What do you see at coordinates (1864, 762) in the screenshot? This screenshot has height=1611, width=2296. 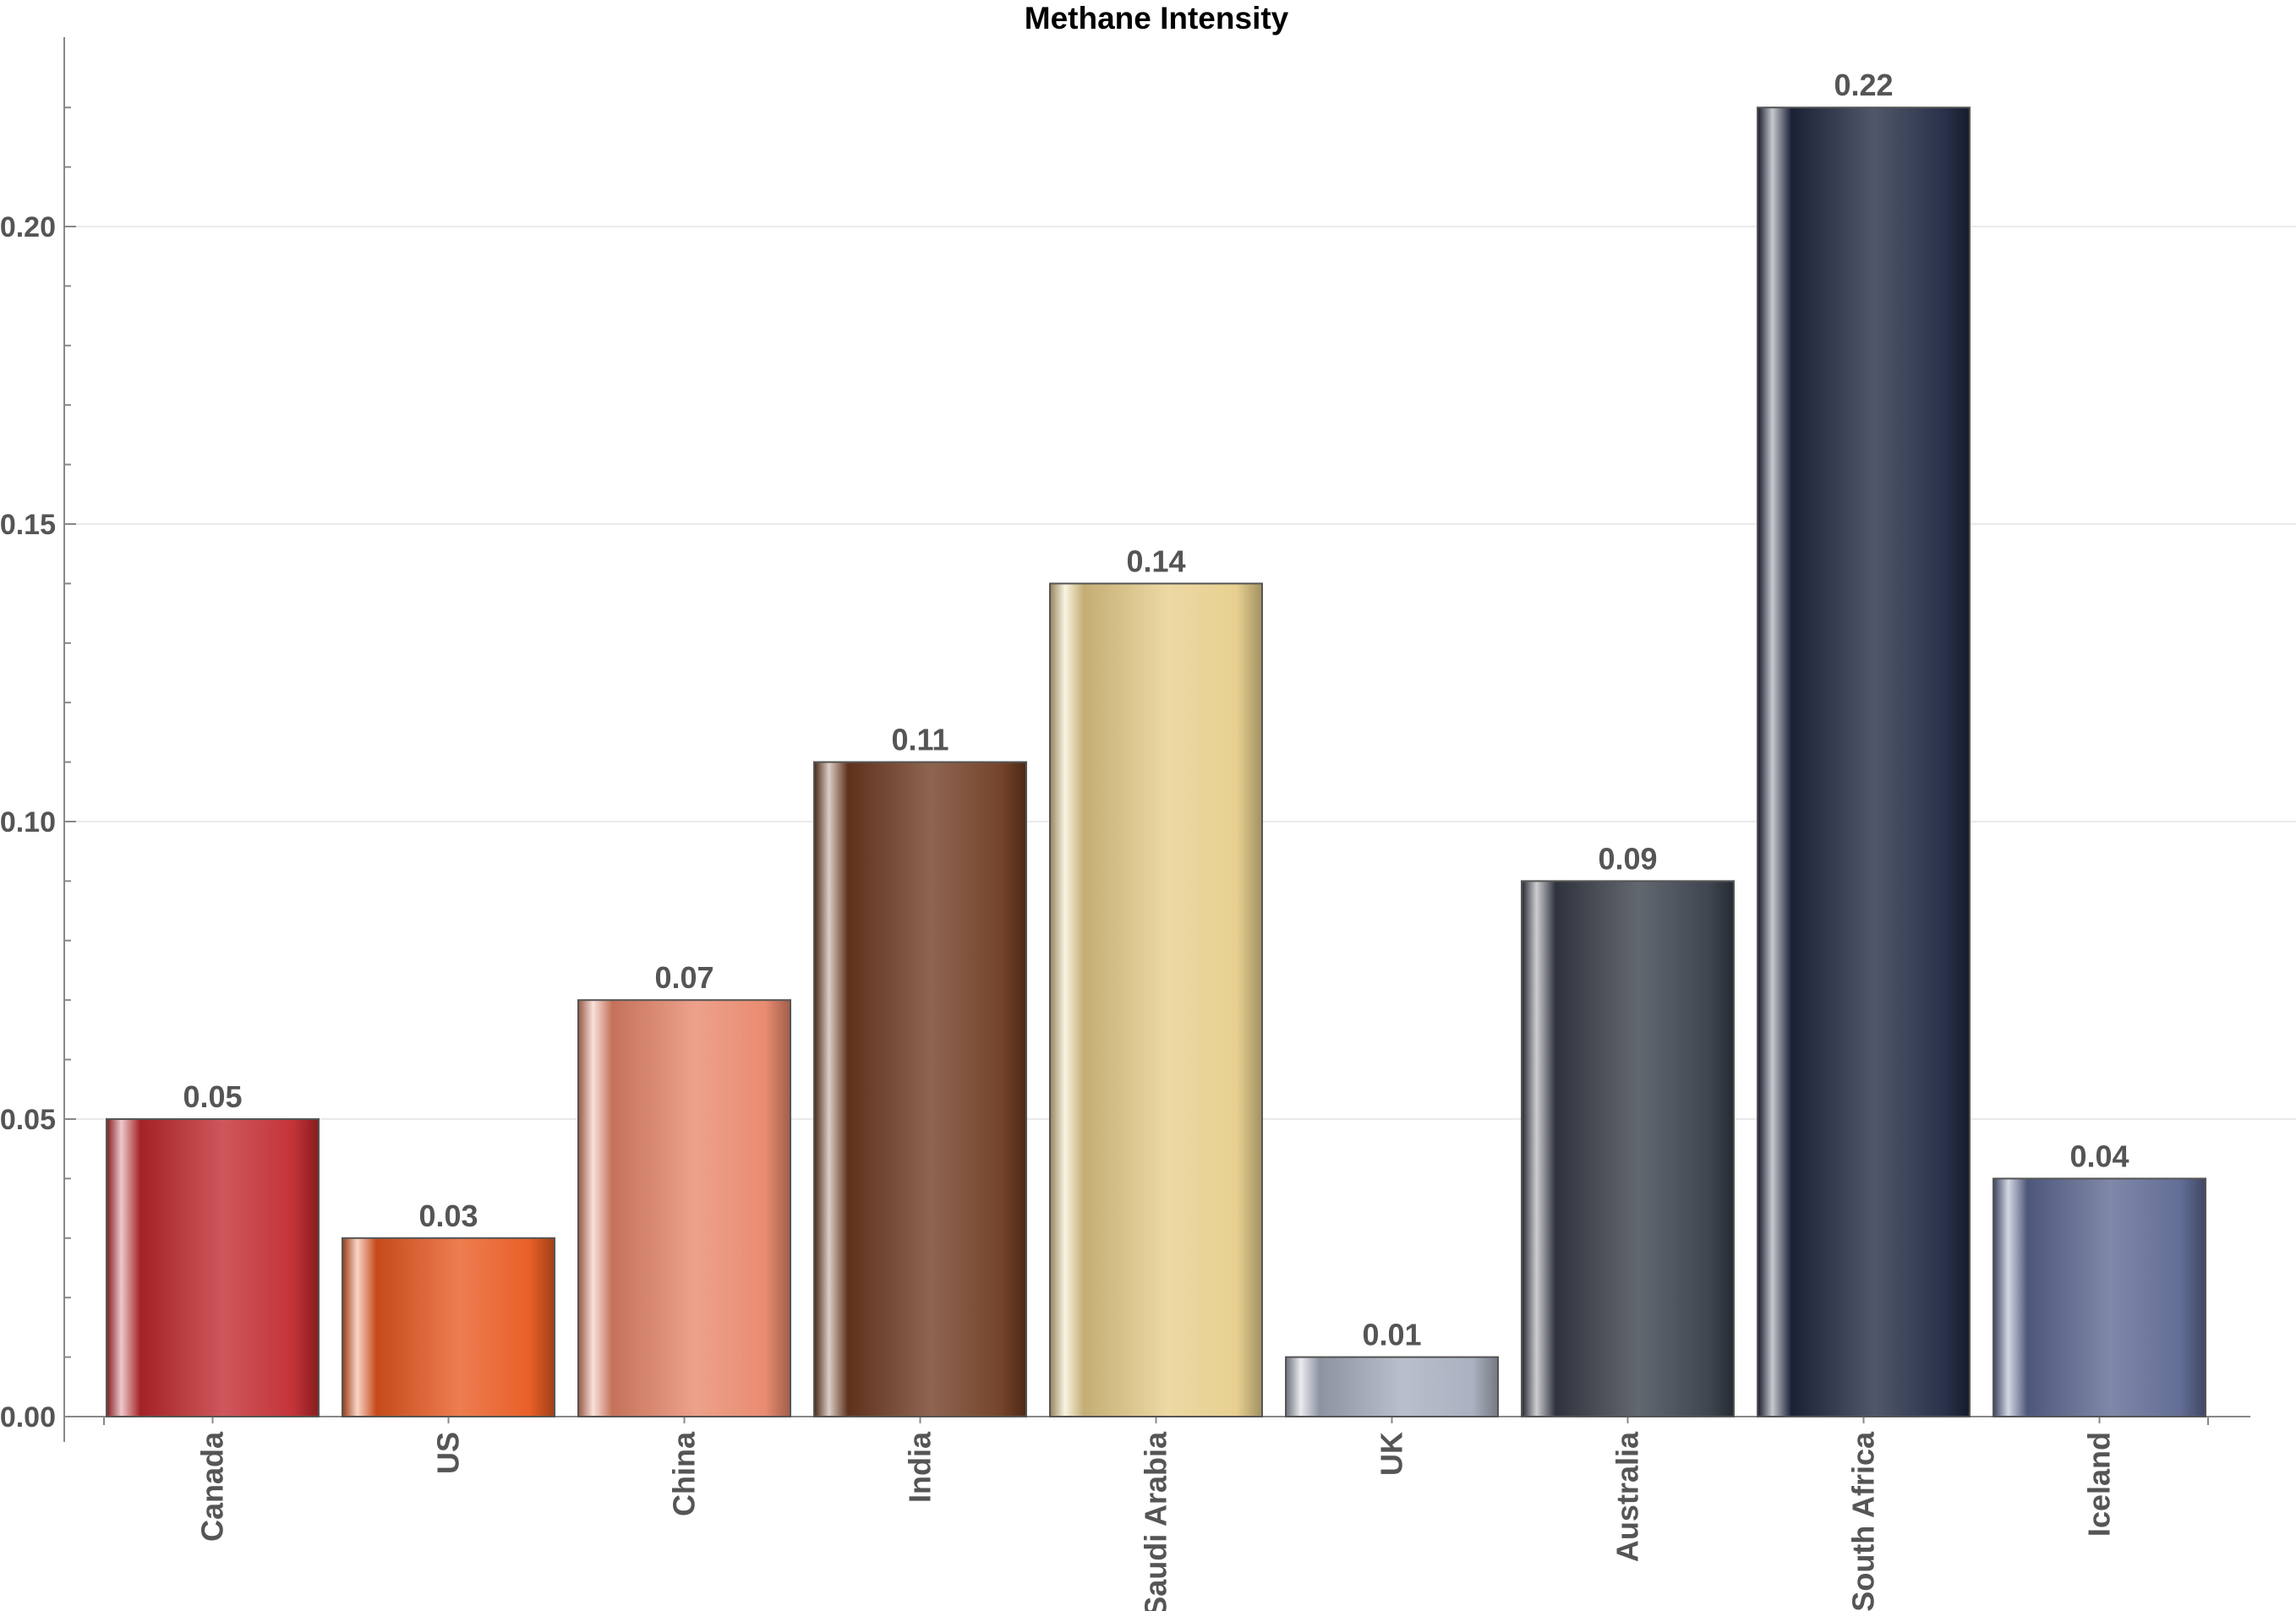 I see `bar-south-africa` at bounding box center [1864, 762].